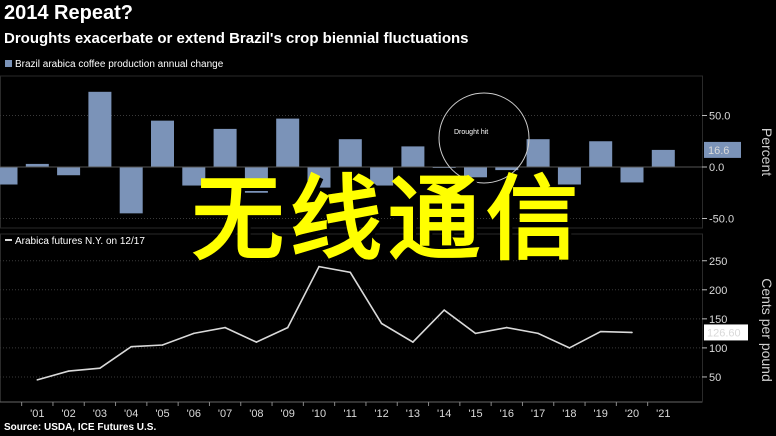 The image size is (776, 436). I want to click on top-legend-swatch, so click(8, 63).